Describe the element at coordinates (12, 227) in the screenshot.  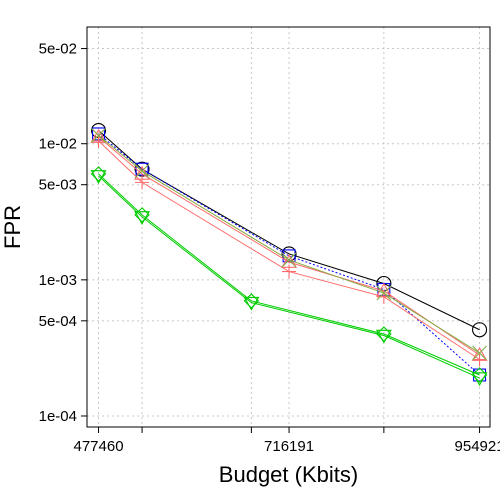
I see `y-axis-title: FPR` at that location.